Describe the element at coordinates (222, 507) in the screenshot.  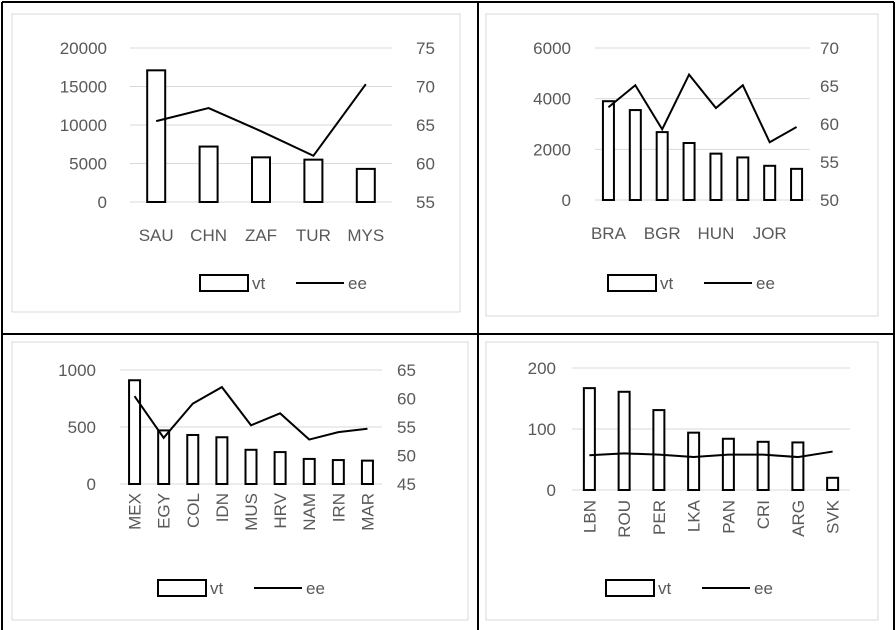
I see `x-tick-label: IDN` at that location.